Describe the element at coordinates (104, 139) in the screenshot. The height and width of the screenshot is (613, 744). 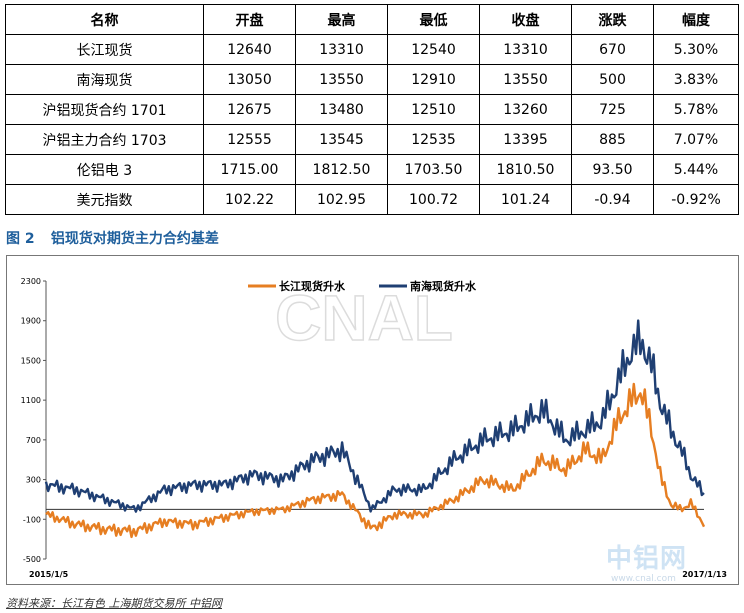
I see `row-label: 沪铝主力合约 1703` at that location.